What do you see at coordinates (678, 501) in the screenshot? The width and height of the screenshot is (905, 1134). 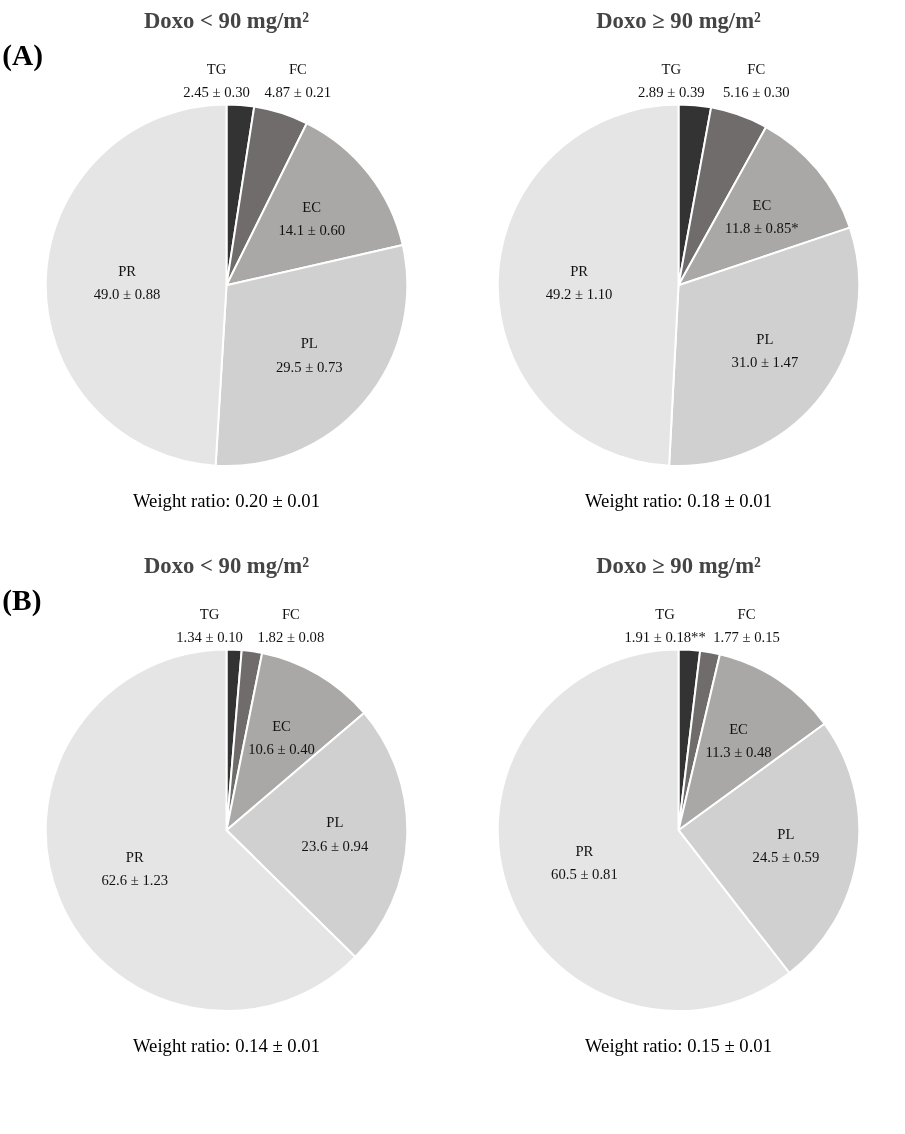 I see `text: Weight ratio: 0.18 ± 0.01` at bounding box center [678, 501].